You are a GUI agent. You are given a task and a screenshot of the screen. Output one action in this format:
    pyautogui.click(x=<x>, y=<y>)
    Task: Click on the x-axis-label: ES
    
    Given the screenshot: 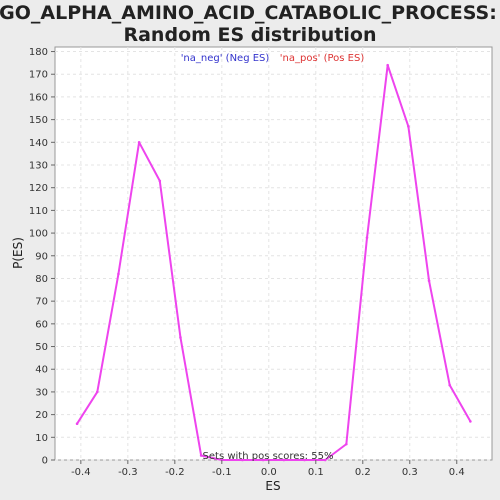 What is the action you would take?
    pyautogui.click(x=272, y=486)
    